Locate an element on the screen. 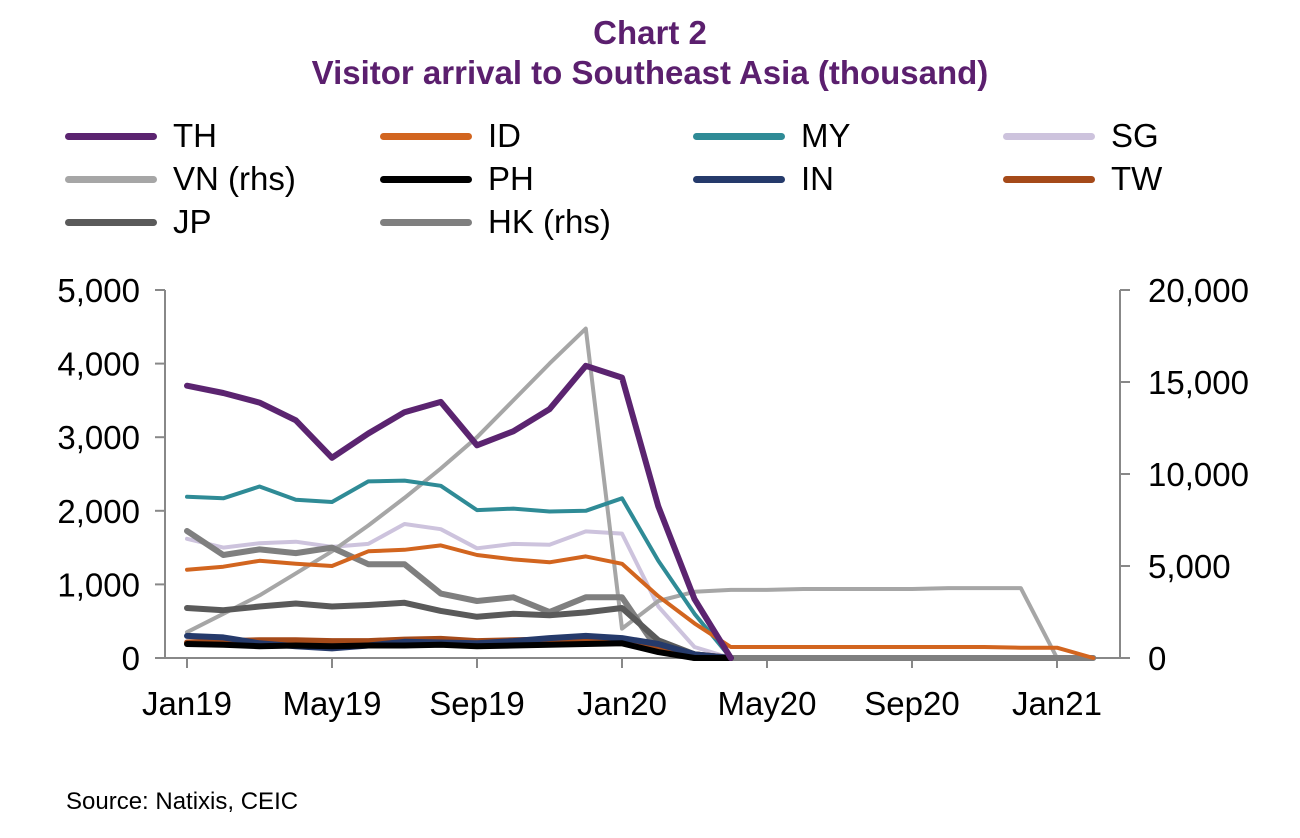 The image size is (1300, 838). legend-label: TH is located at coordinates (195, 135).